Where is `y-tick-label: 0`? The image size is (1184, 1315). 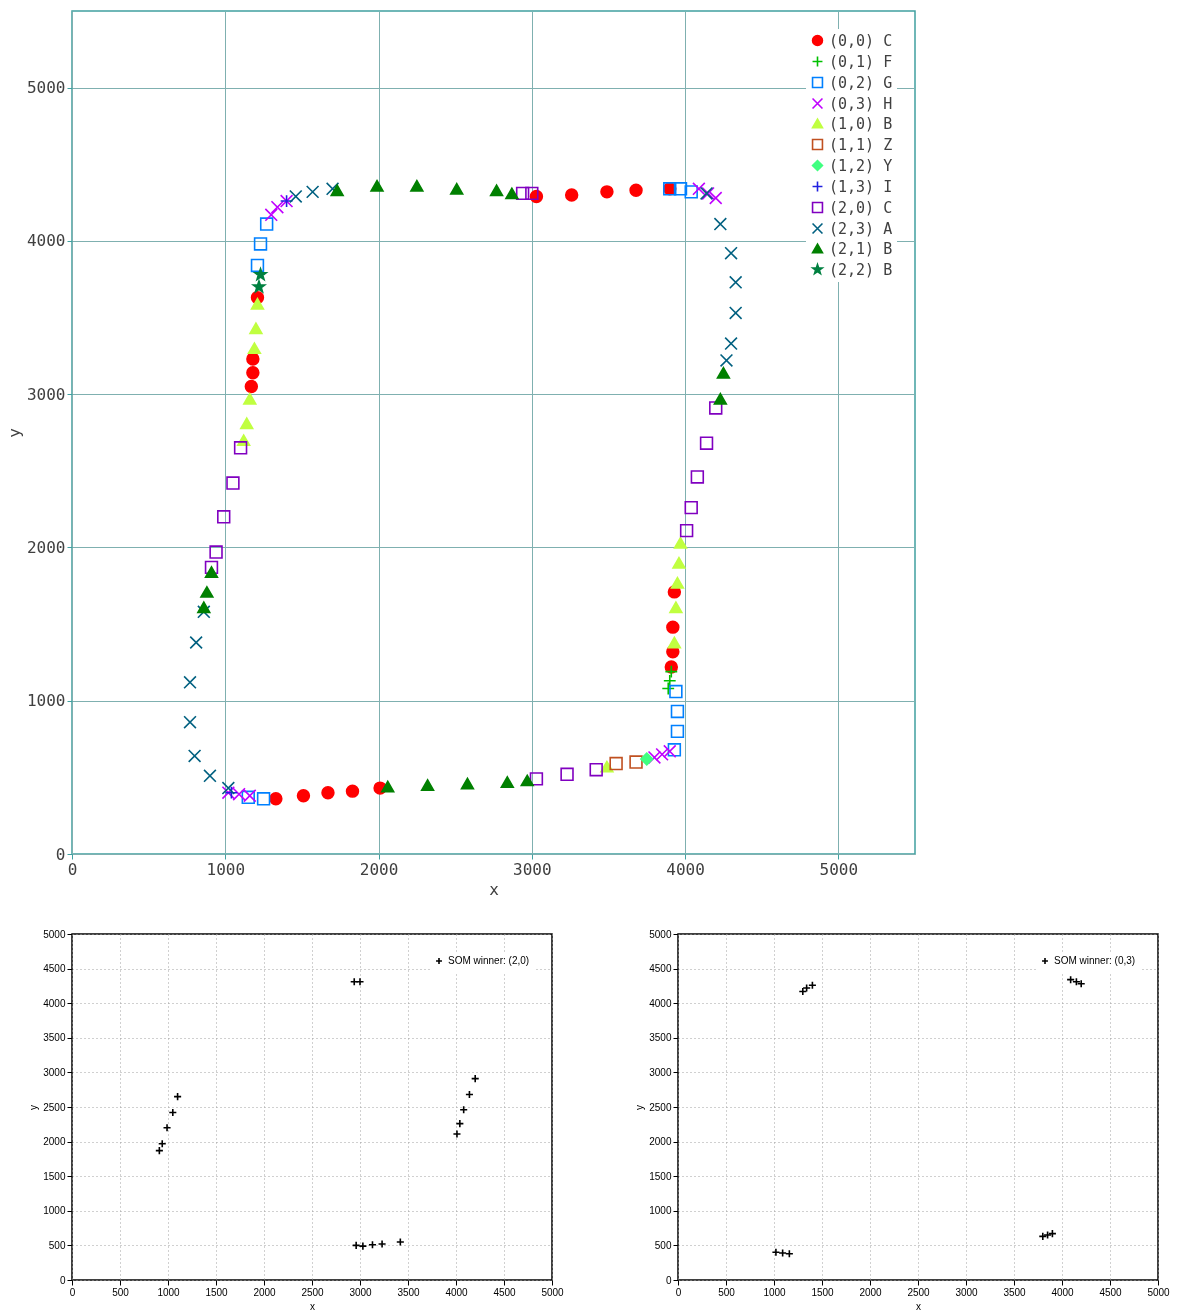
y-tick-label: 0 is located at coordinates (668, 1280).